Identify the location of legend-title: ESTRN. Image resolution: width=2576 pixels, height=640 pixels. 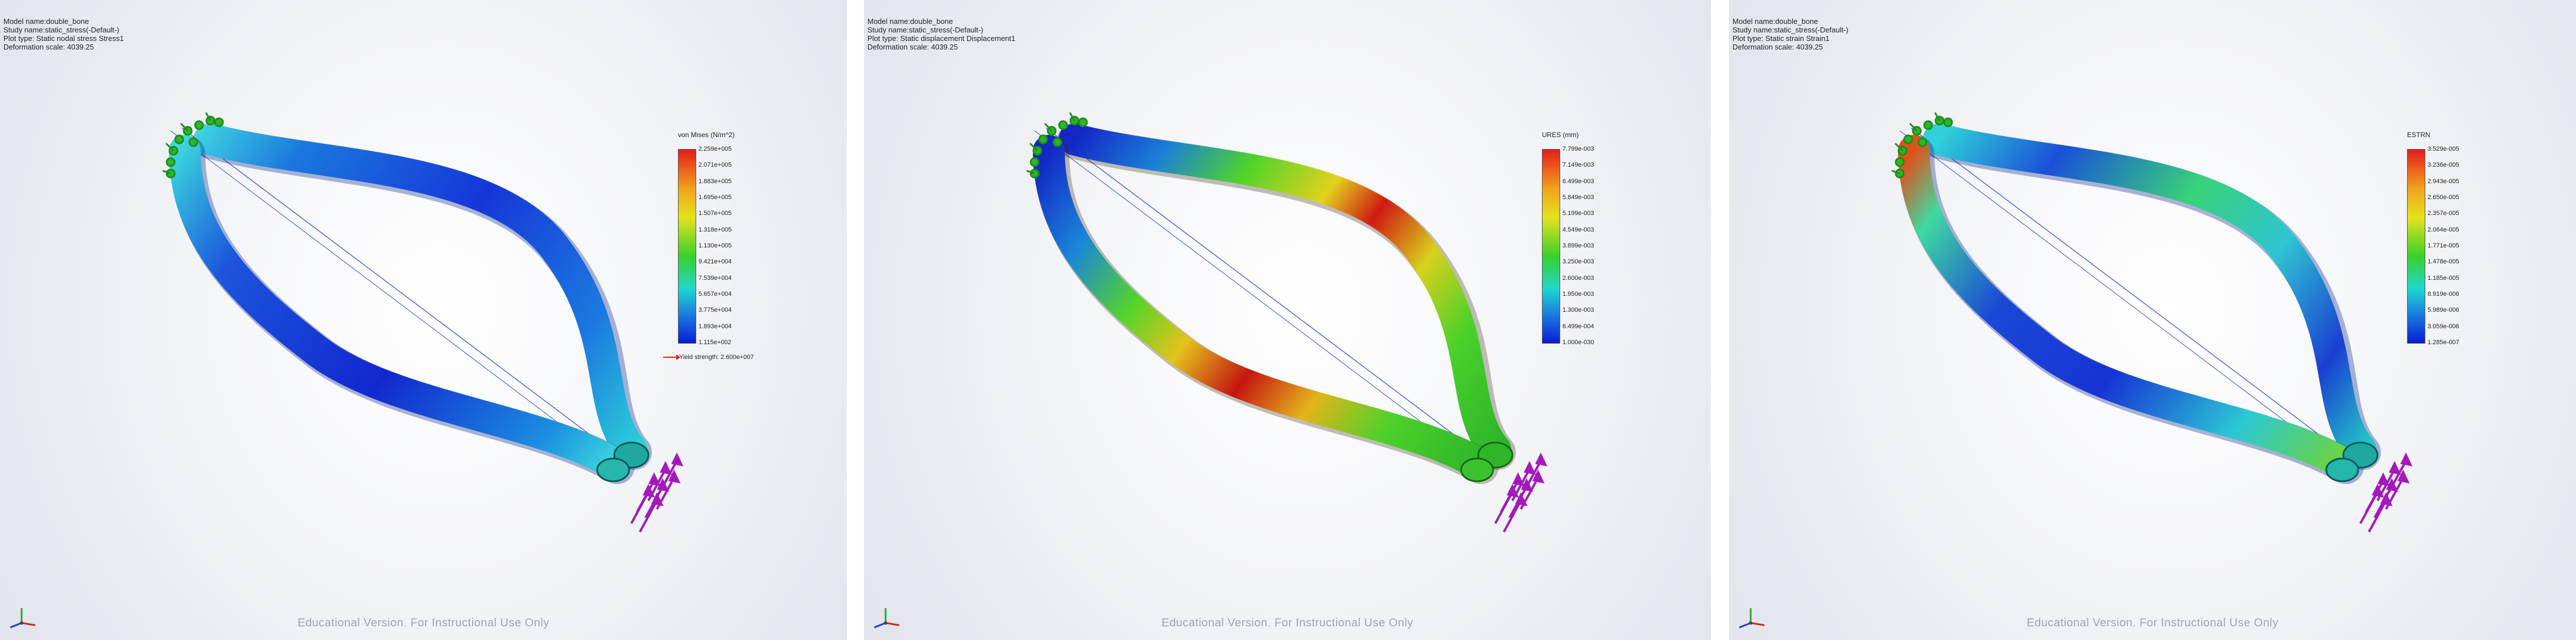
(2419, 135).